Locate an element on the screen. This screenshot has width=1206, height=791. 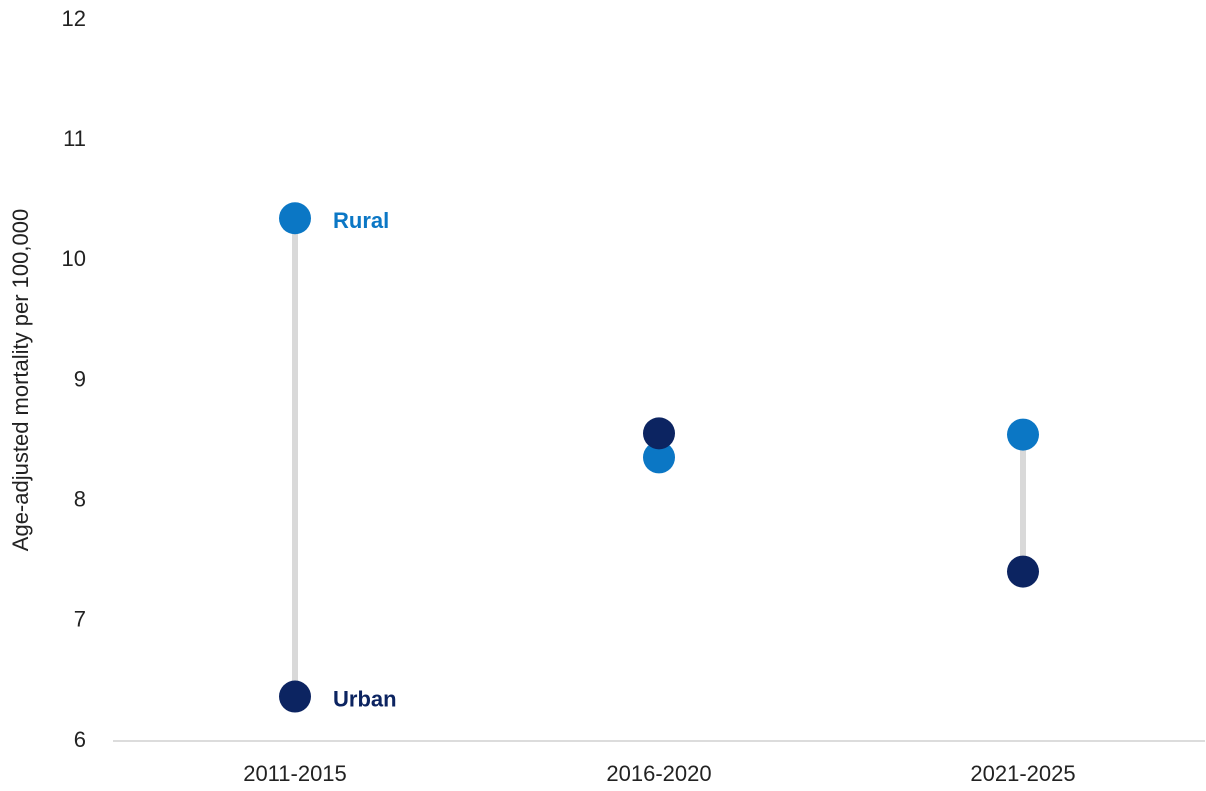
x-tick-label: 2021-2025 is located at coordinates (1022, 773).